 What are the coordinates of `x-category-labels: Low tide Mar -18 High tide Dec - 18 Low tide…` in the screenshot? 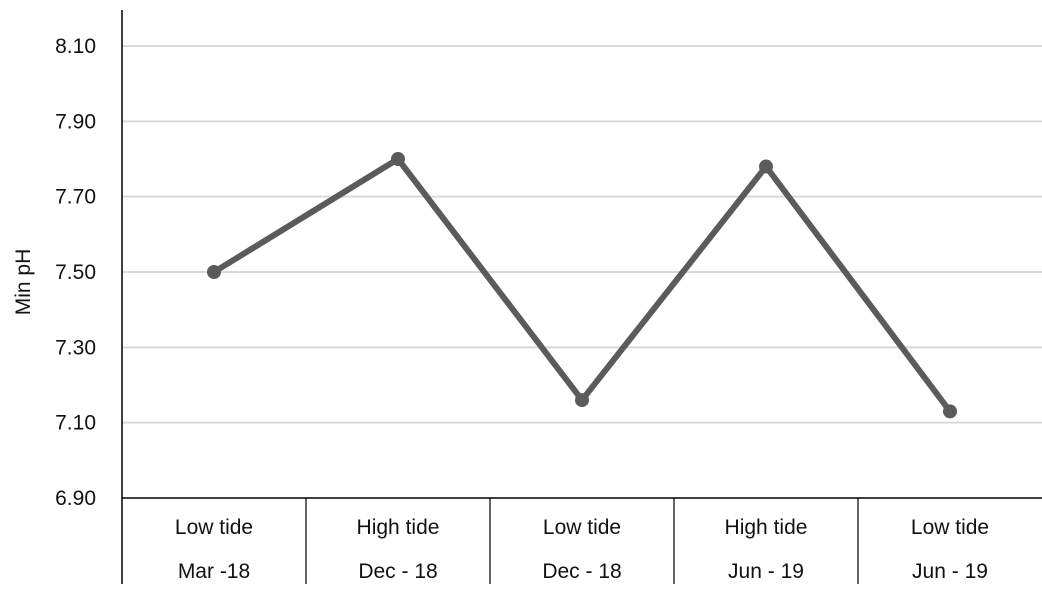 It's located at (582, 549).